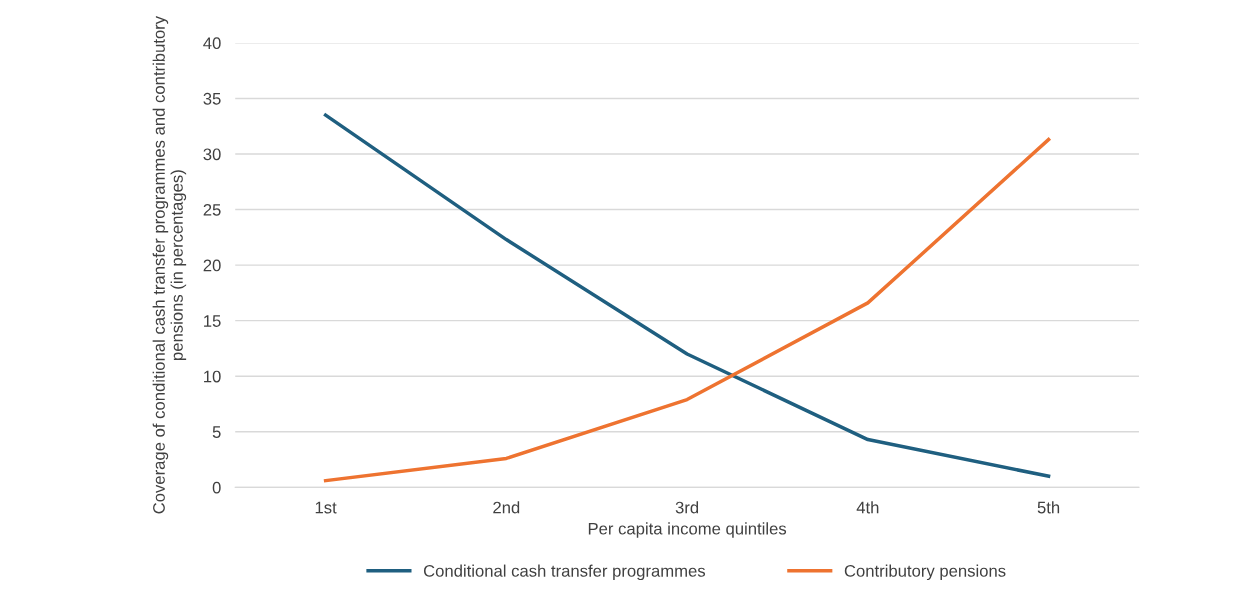  I want to click on y-tick-label: 25, so click(212, 209).